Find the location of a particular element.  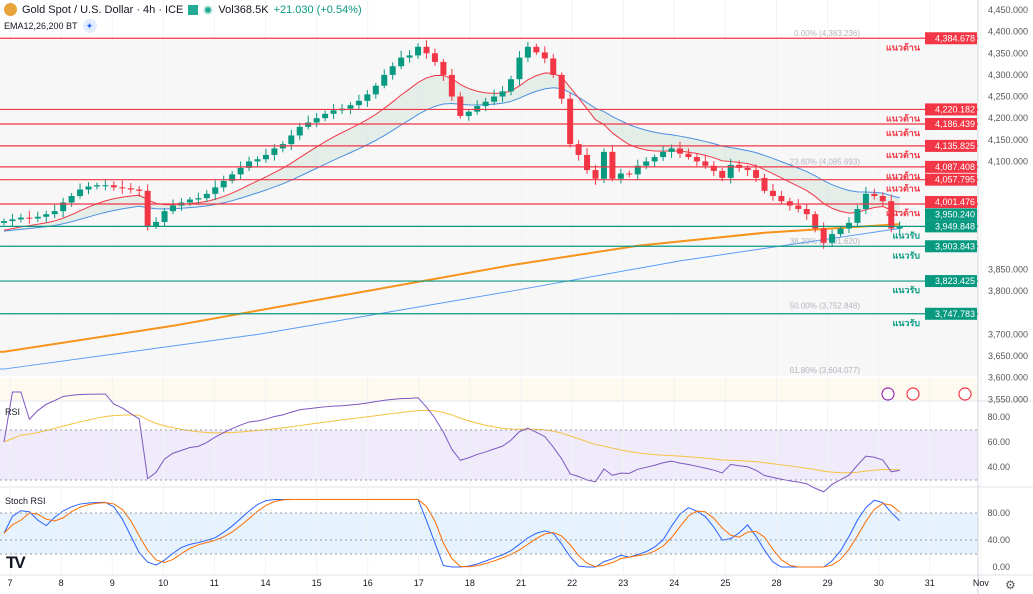

y-tick-label: 4,300.000 is located at coordinates (1008, 75).